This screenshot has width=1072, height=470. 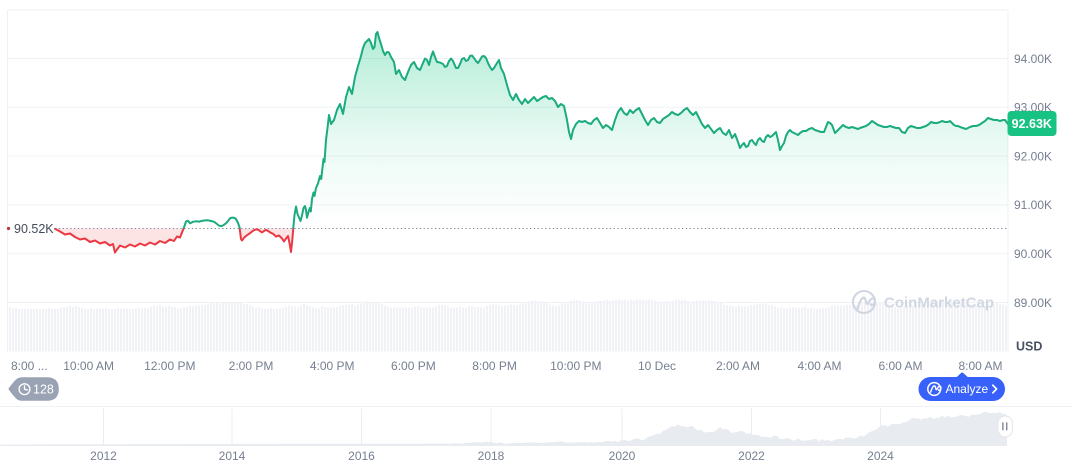 I want to click on svg-text: Analyze, so click(x=967, y=389).